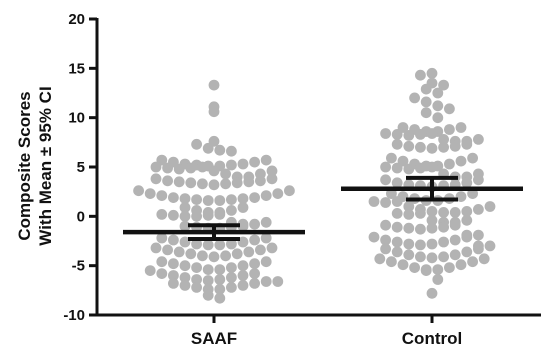 The image size is (545, 352). What do you see at coordinates (76, 118) in the screenshot?
I see `y-tick-label: 10` at bounding box center [76, 118].